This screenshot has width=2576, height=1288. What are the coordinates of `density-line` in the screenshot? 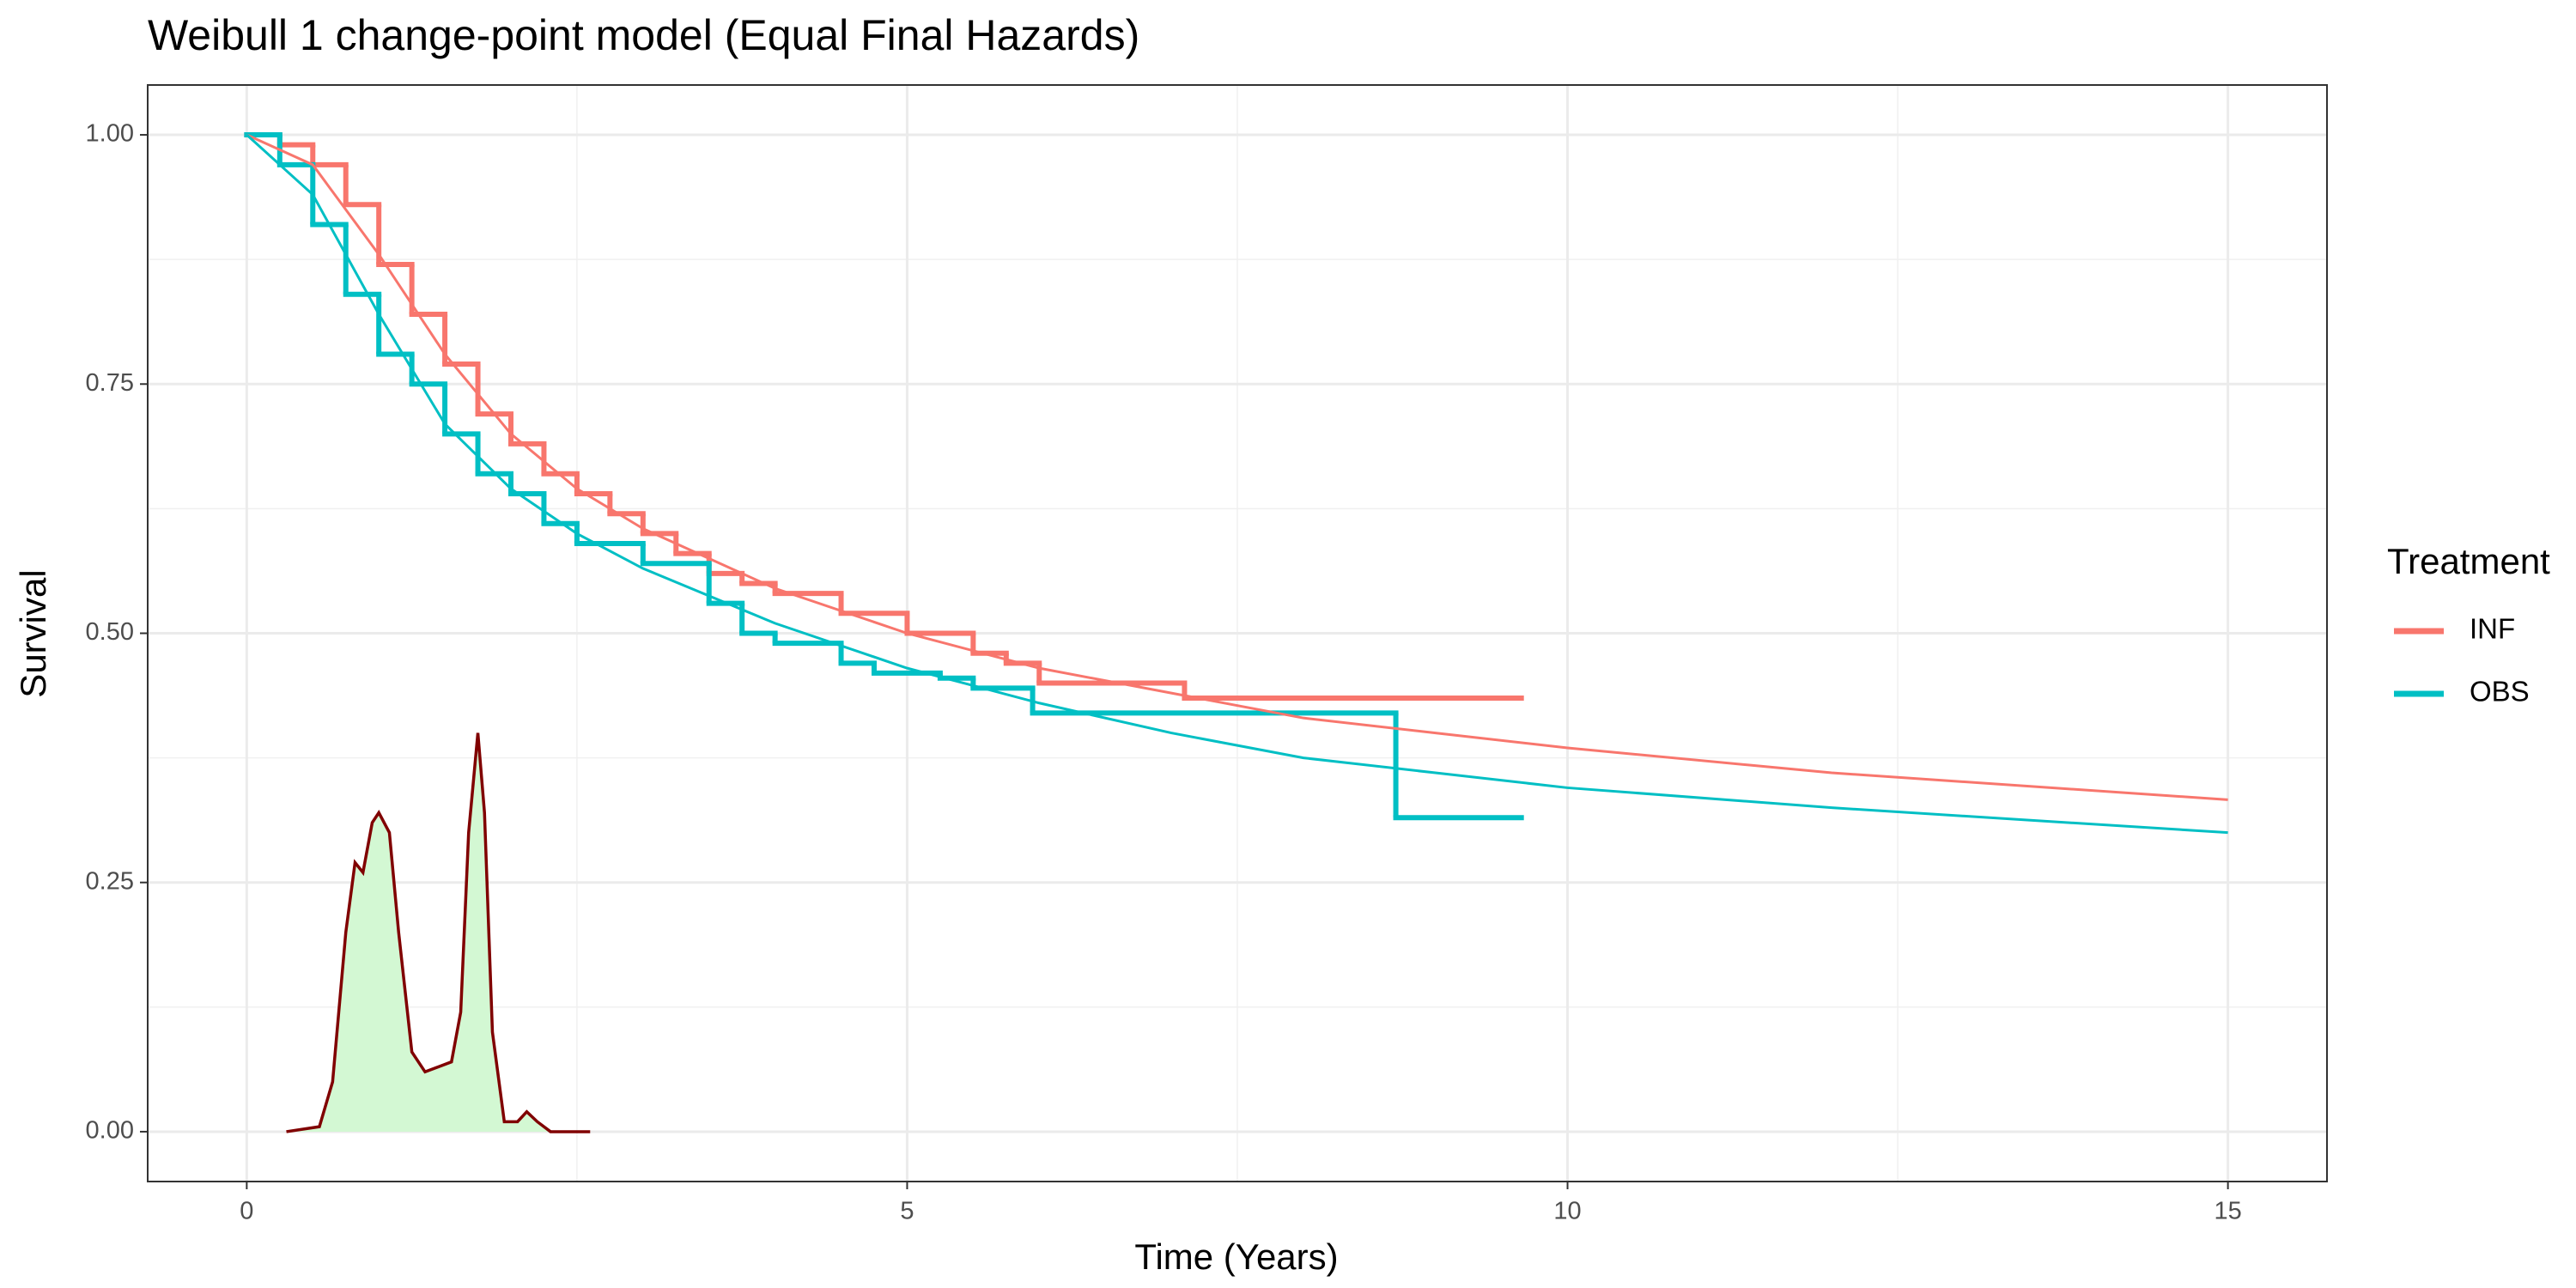 It's located at (439, 932).